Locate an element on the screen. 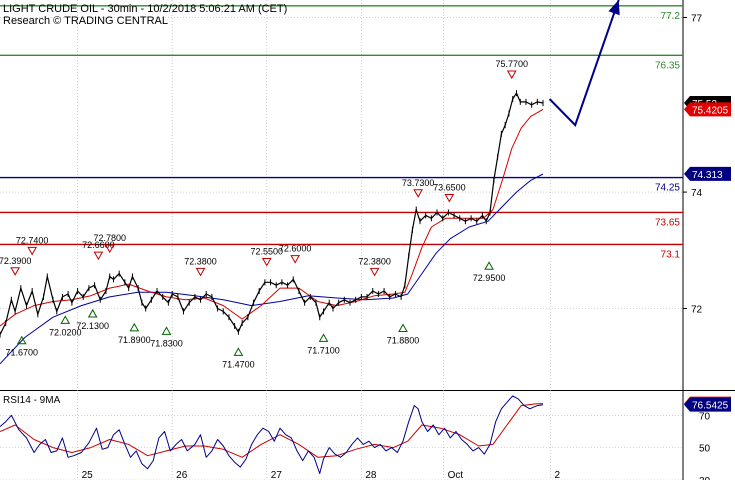 Image resolution: width=735 pixels, height=480 pixels. swing-low-label: 71.8800 is located at coordinates (403, 340).